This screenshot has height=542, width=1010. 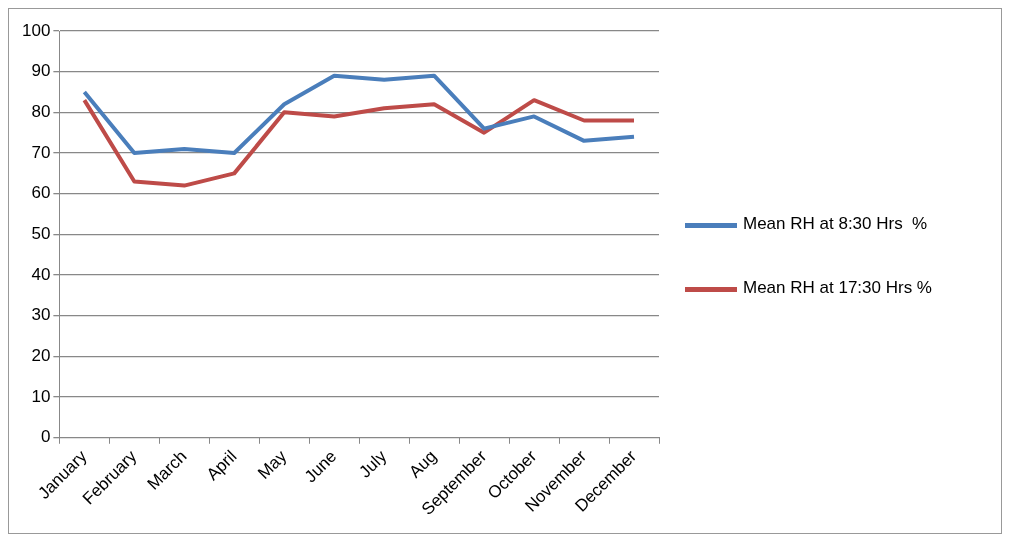 What do you see at coordinates (272, 464) in the screenshot?
I see `x-tick-label: May` at bounding box center [272, 464].